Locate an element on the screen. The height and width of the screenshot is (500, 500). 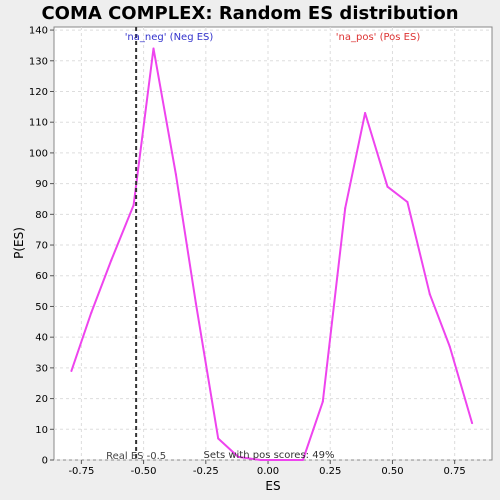
x-tick-label: 0.50 is located at coordinates (392, 471).